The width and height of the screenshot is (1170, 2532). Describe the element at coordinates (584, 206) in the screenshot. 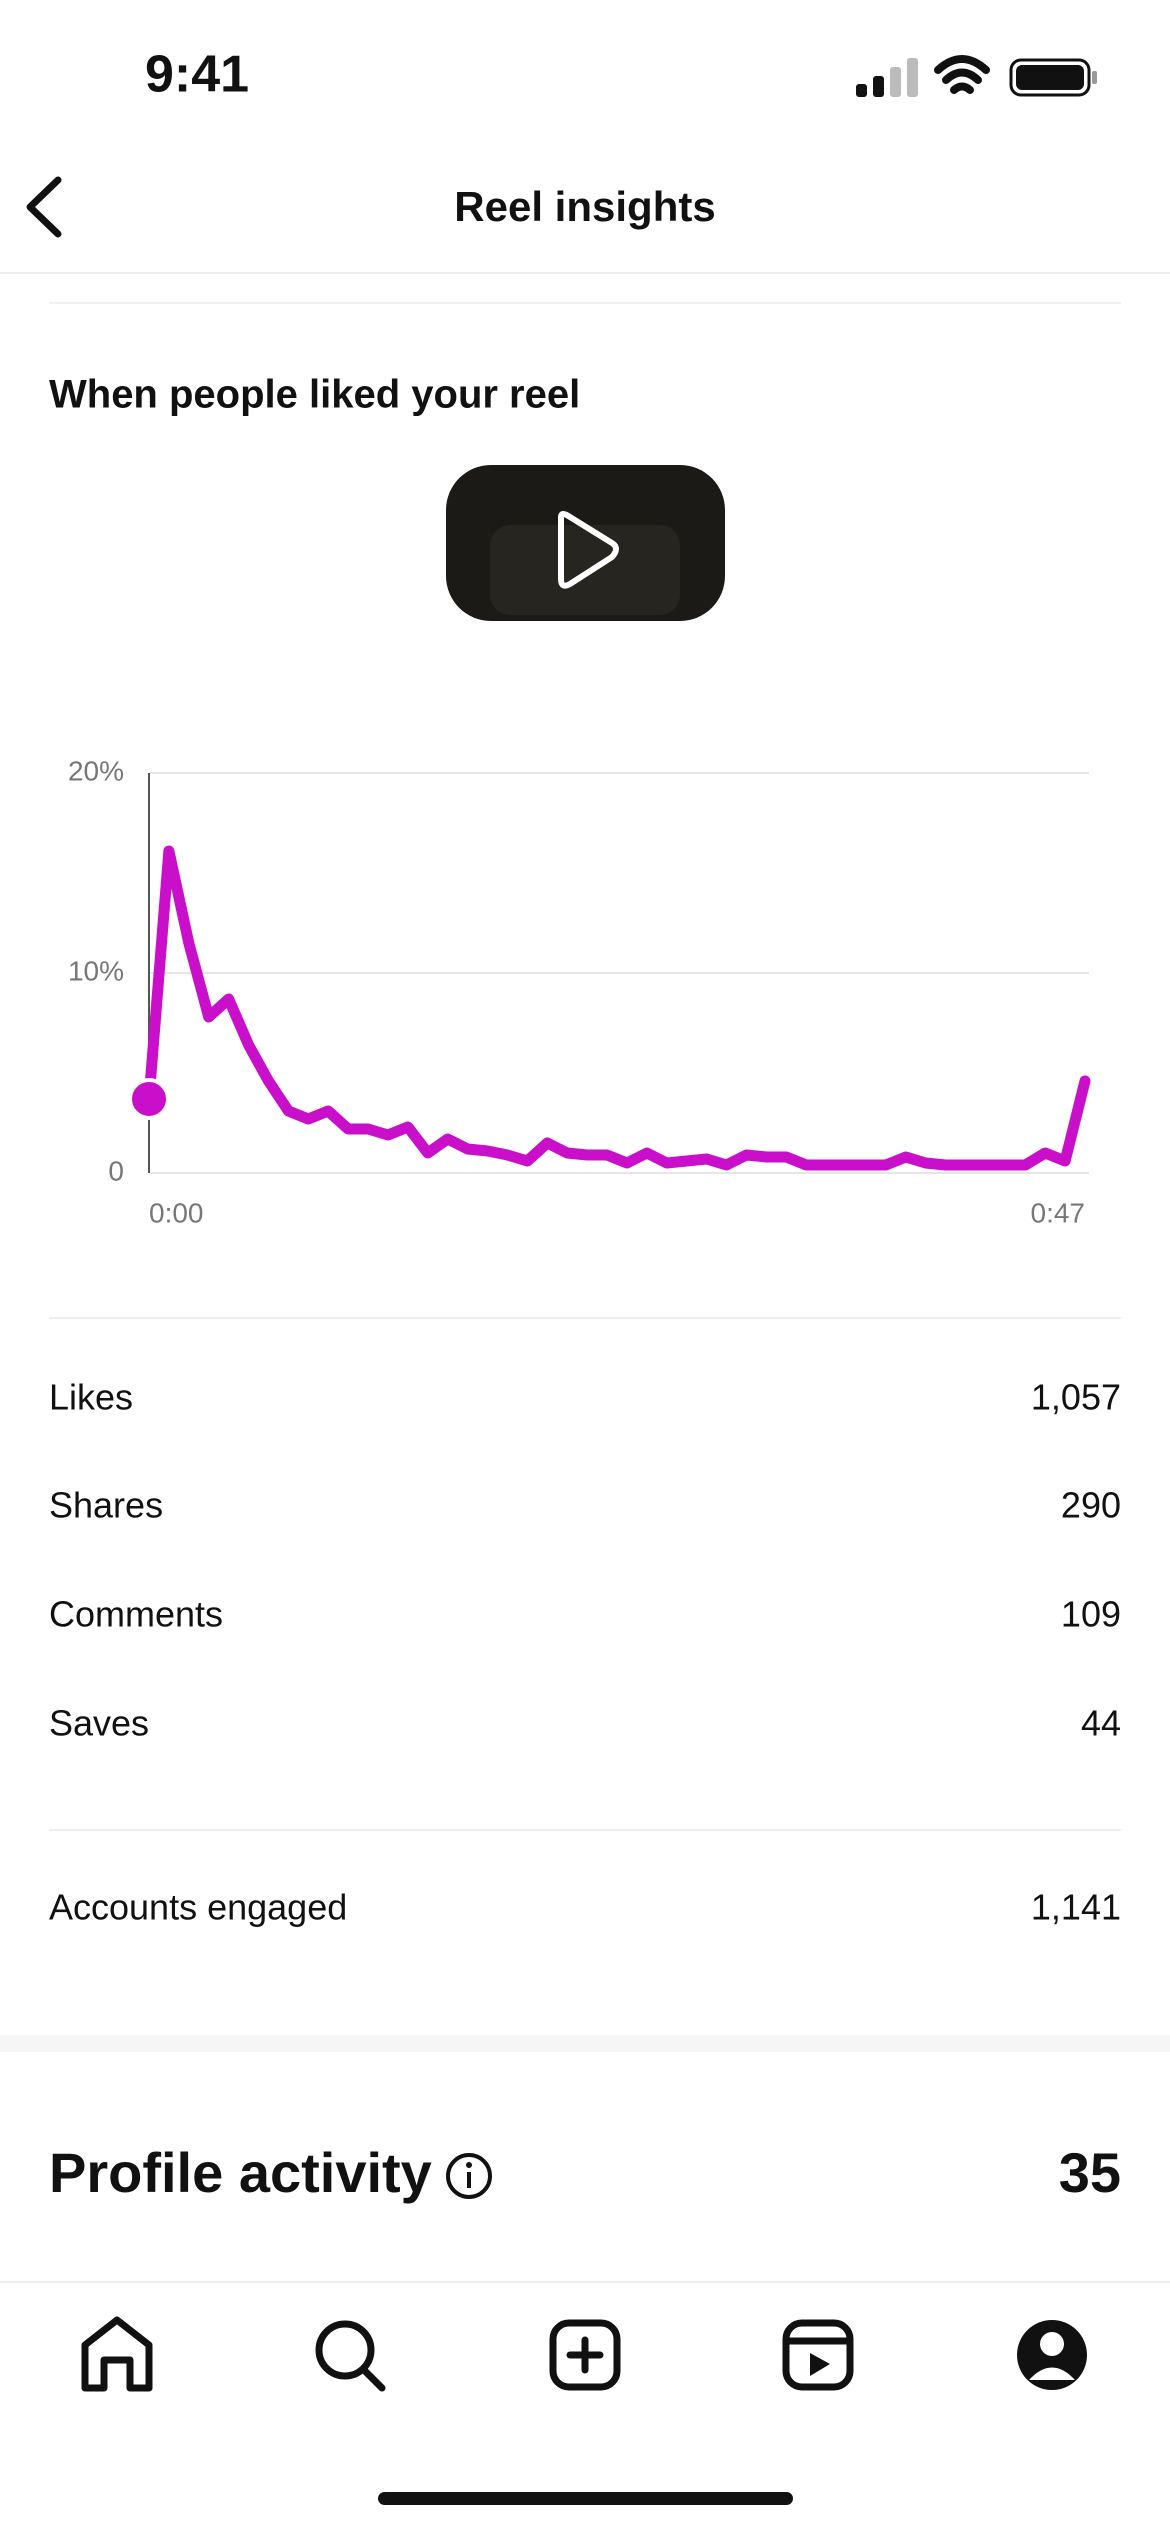

I see `header-title: Reel insights` at that location.